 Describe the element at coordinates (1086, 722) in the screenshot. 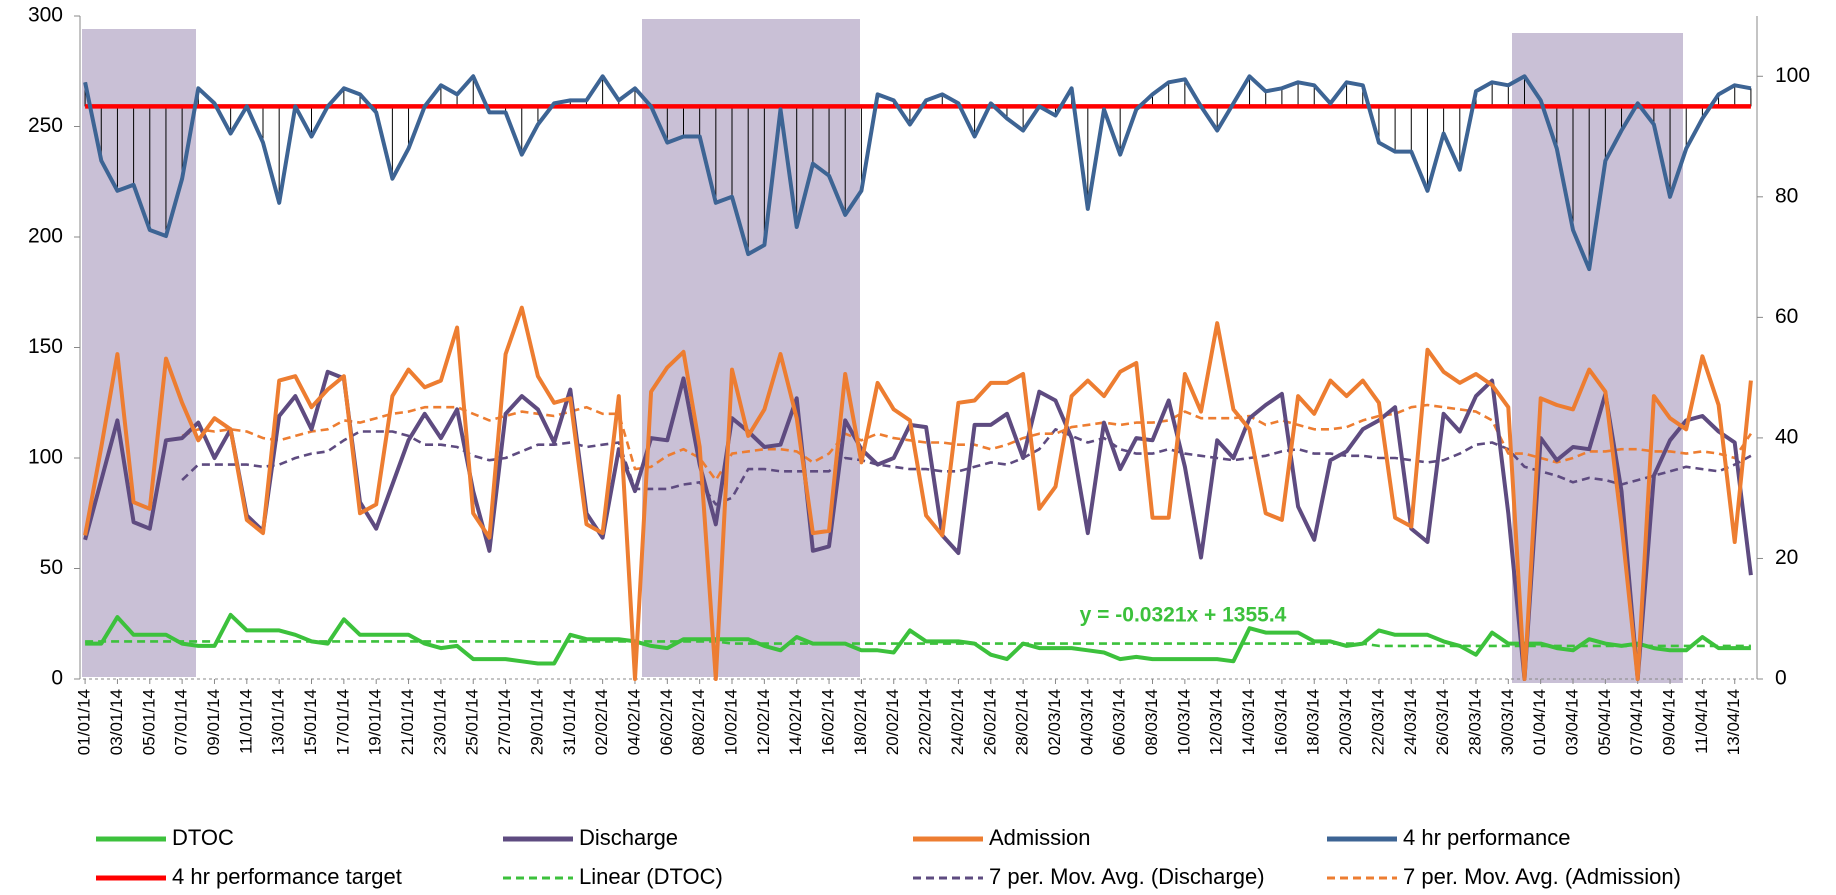

I see `x-tick-label: 04/03/14` at that location.